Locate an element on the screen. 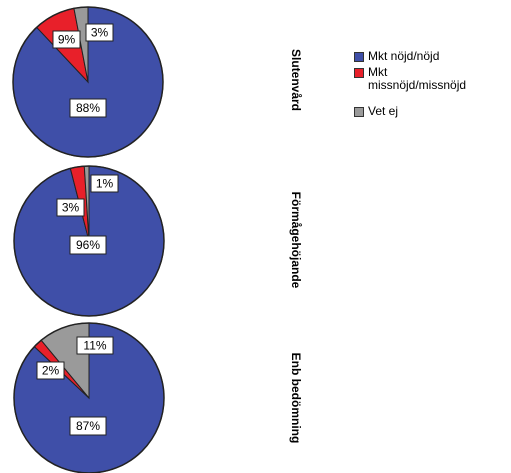  data-label-enb-bedomning-vet-ej: 11% is located at coordinates (94, 346).